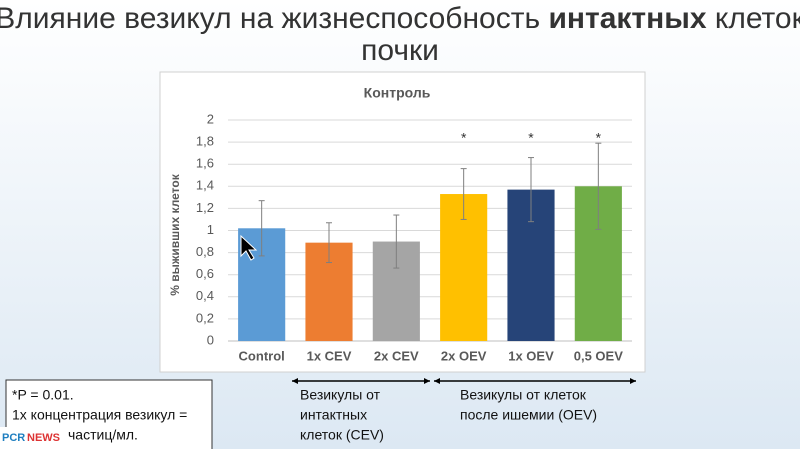 The image size is (800, 449). Describe the element at coordinates (205, 295) in the screenshot. I see `y-tick-label: 0,4` at that location.